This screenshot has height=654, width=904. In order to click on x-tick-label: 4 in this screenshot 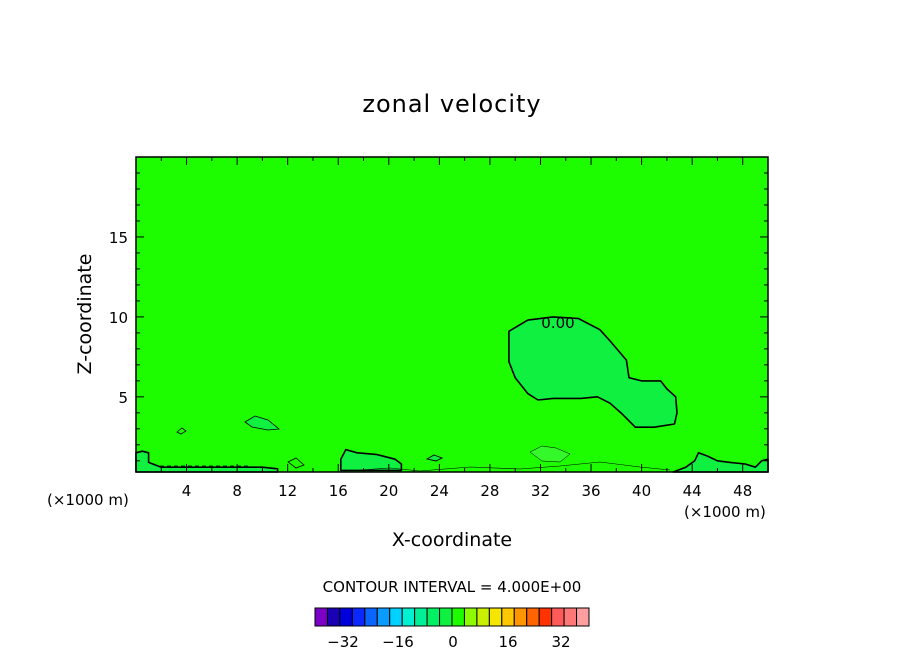, I will do `click(187, 491)`.